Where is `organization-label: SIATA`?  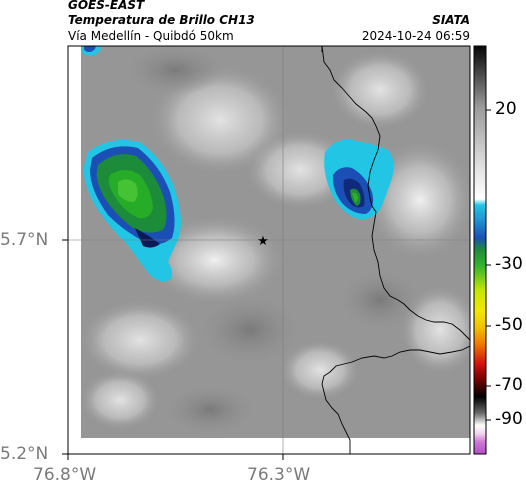 organization-label: SIATA is located at coordinates (451, 20).